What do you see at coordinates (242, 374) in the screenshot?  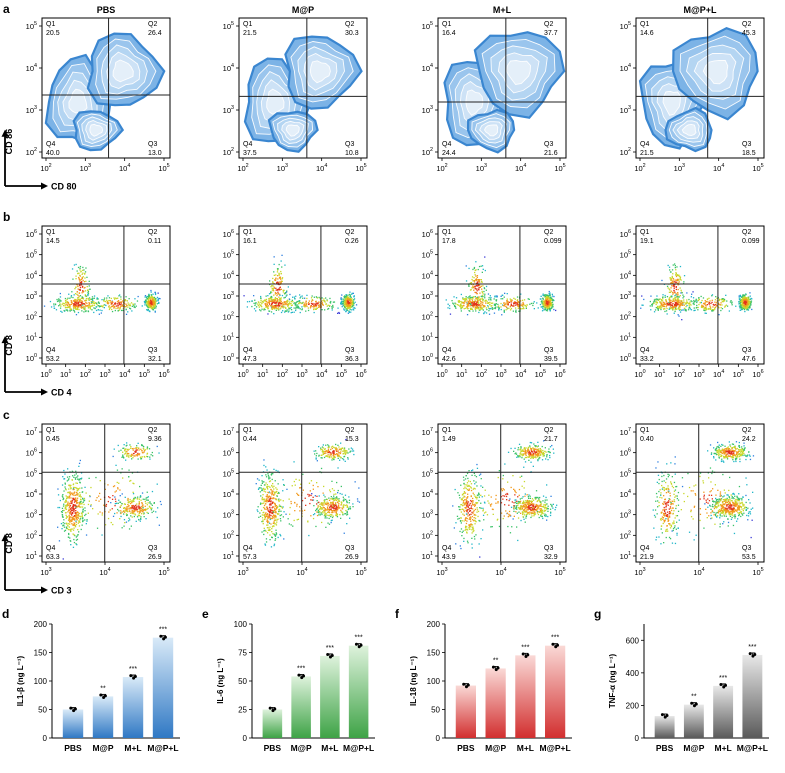 I see `x-tick-label: 10⁰` at bounding box center [242, 374].